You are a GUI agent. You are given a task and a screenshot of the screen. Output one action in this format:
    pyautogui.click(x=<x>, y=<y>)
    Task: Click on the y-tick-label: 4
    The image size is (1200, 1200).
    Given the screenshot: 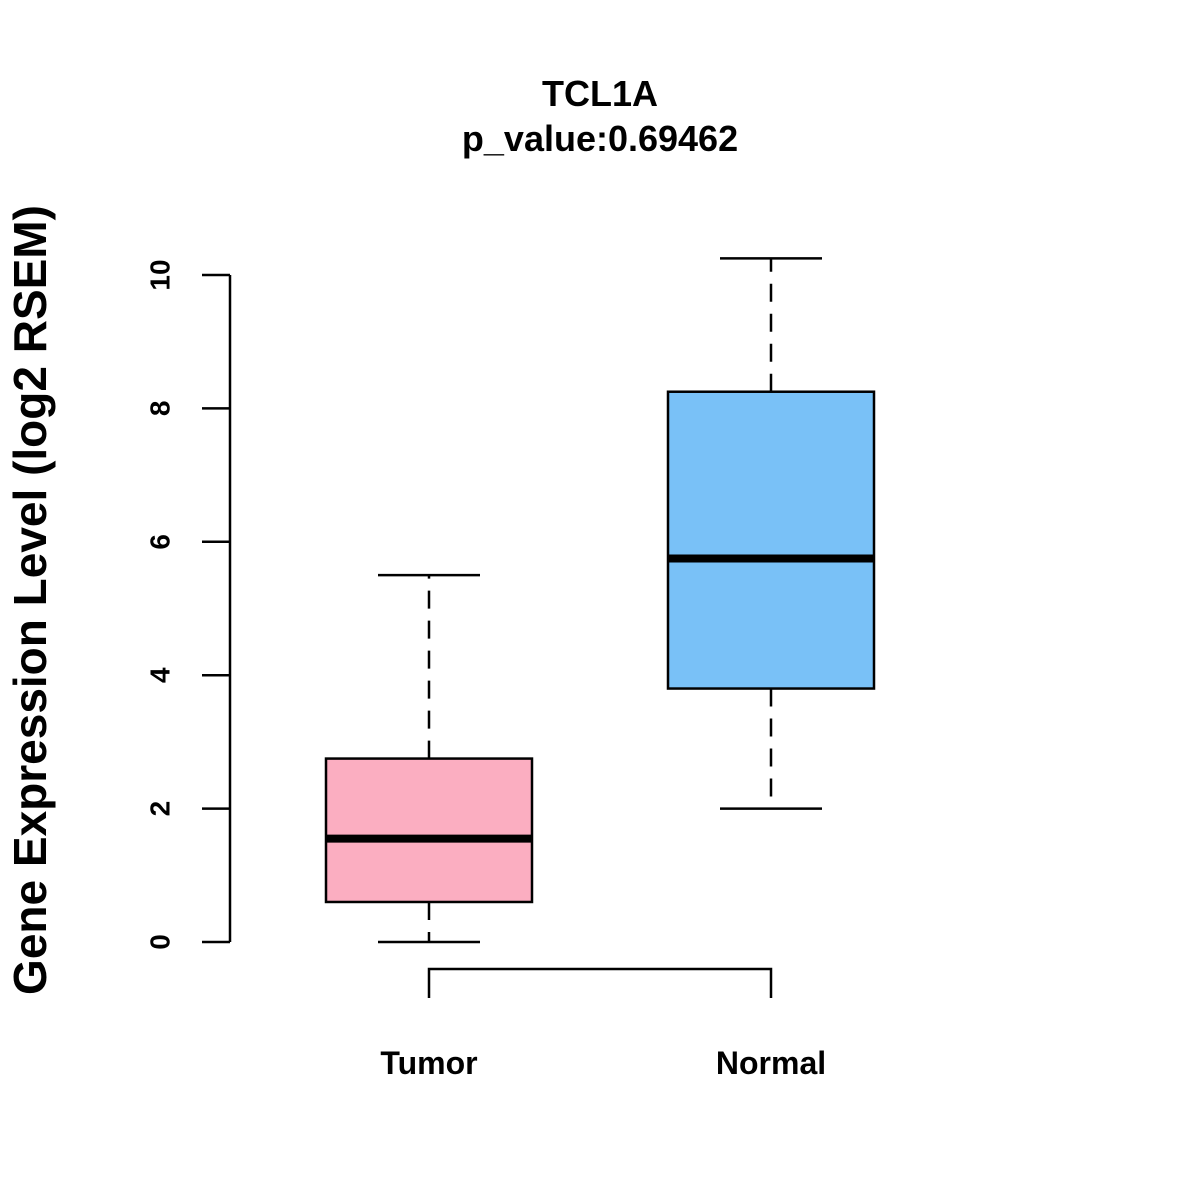 What is the action you would take?
    pyautogui.click(x=160, y=675)
    